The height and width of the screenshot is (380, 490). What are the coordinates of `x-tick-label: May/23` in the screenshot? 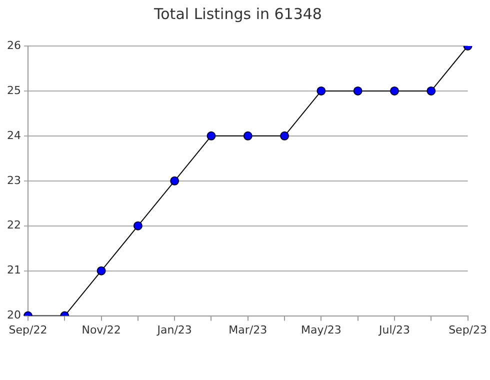 It's located at (321, 329).